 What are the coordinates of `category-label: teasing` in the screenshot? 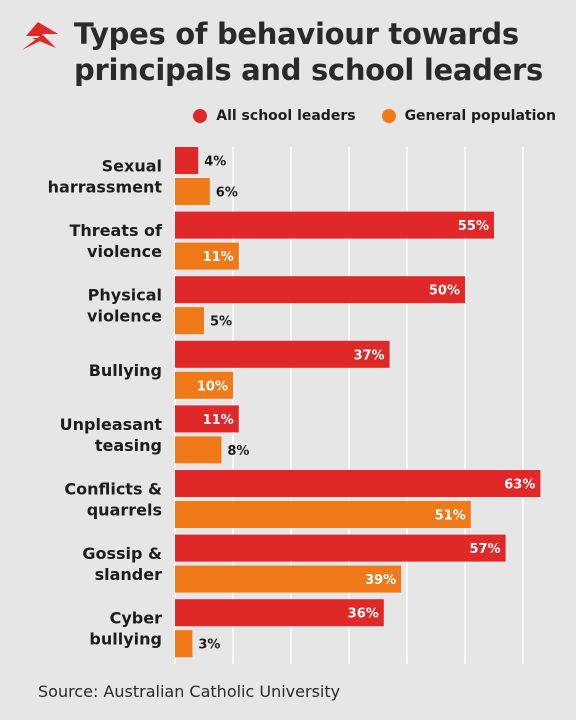 It's located at (128, 445).